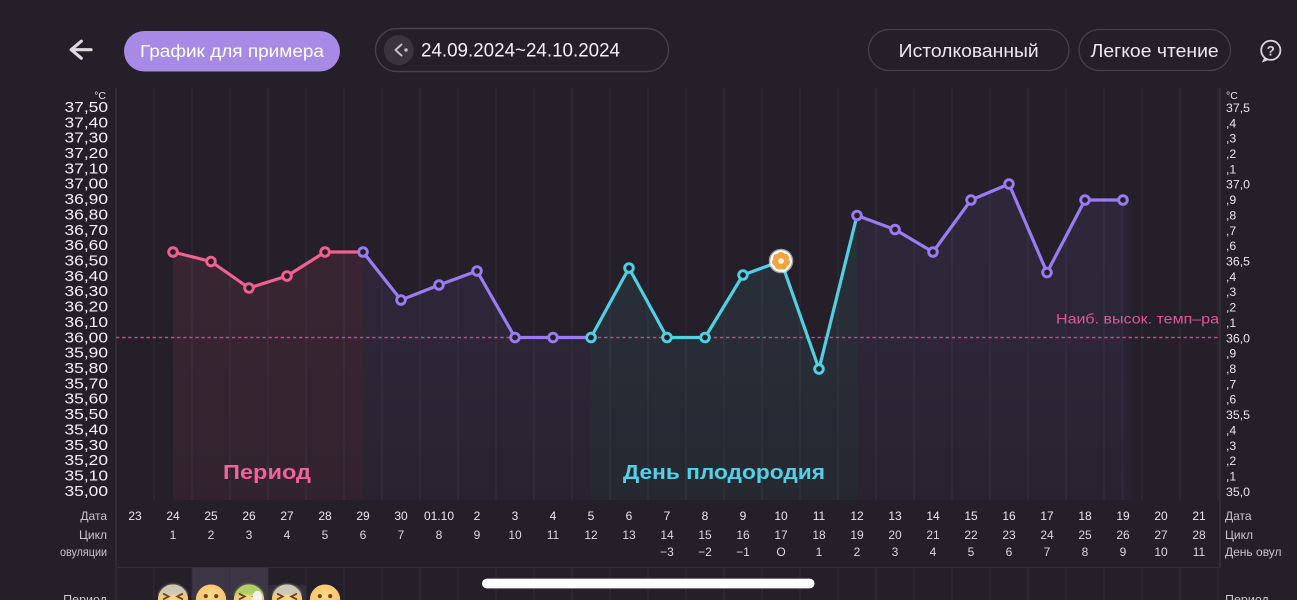  I want to click on svg-text: 13, so click(895, 516).